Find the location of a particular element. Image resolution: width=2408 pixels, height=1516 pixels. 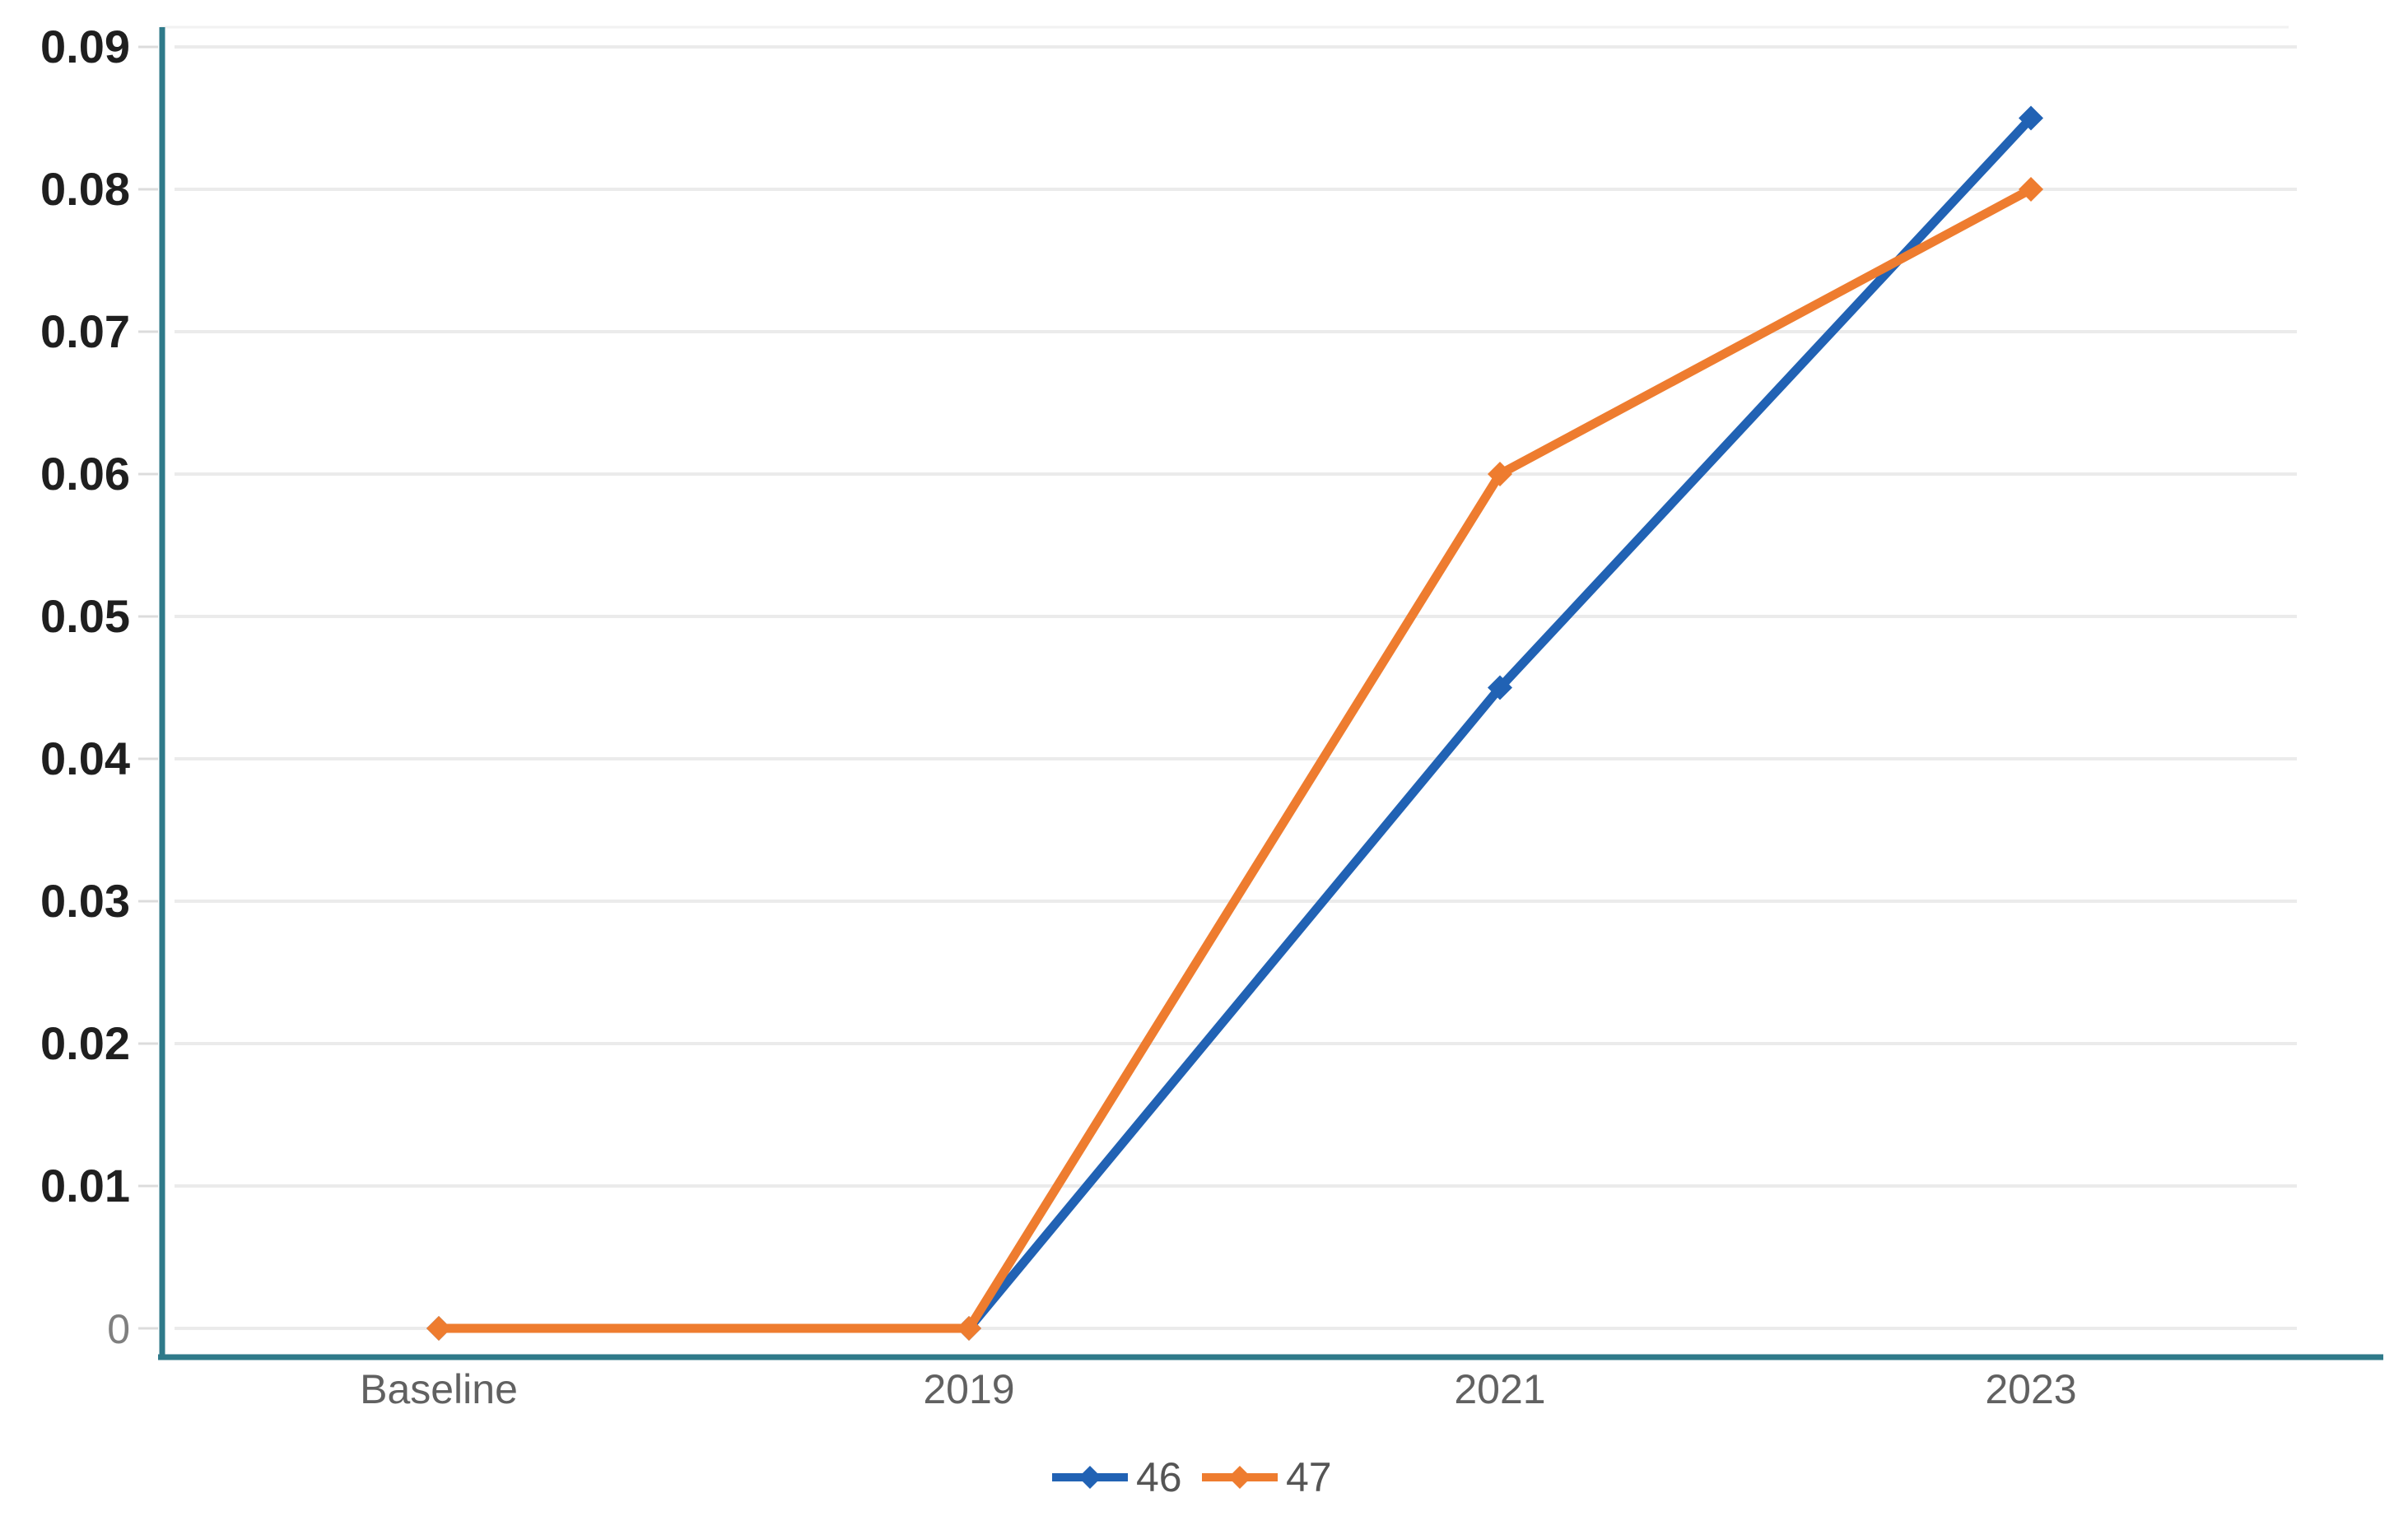

x-tick-label-baseline: Baseline is located at coordinates (439, 1389).